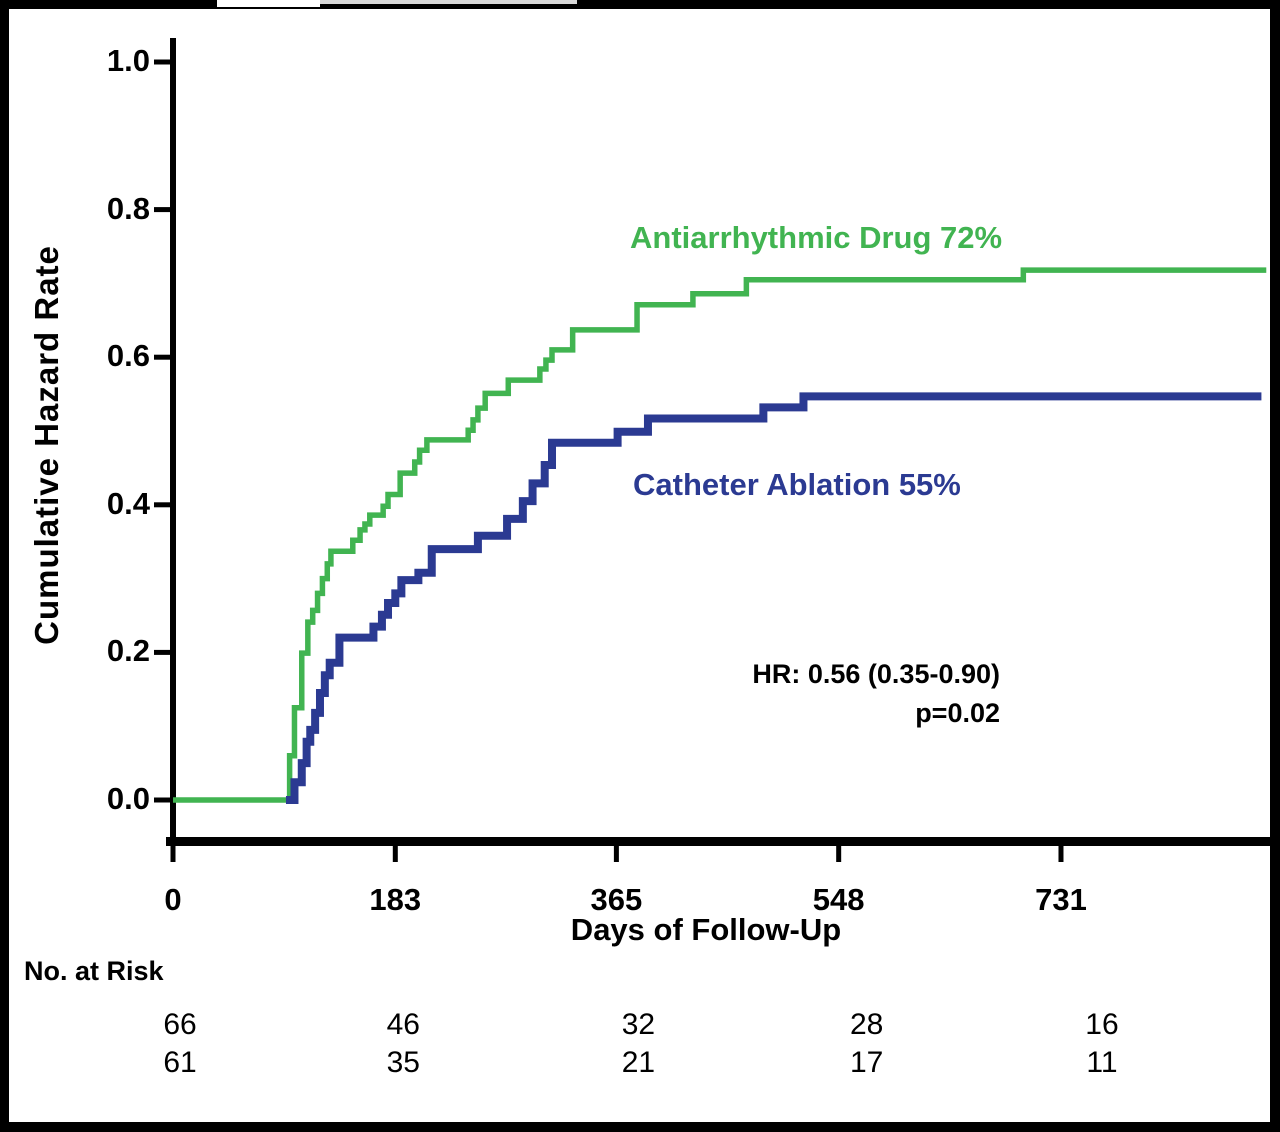  I want to click on series-label-catheter: Catheter Ablation 55%, so click(797, 484).